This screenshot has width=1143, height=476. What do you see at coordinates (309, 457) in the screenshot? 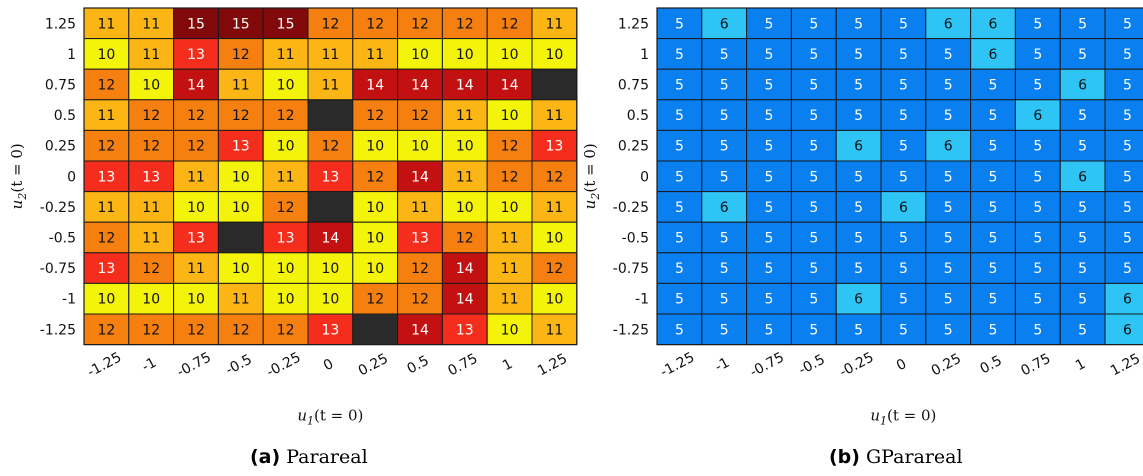
I see `panel-caption: (a) Parareal` at bounding box center [309, 457].